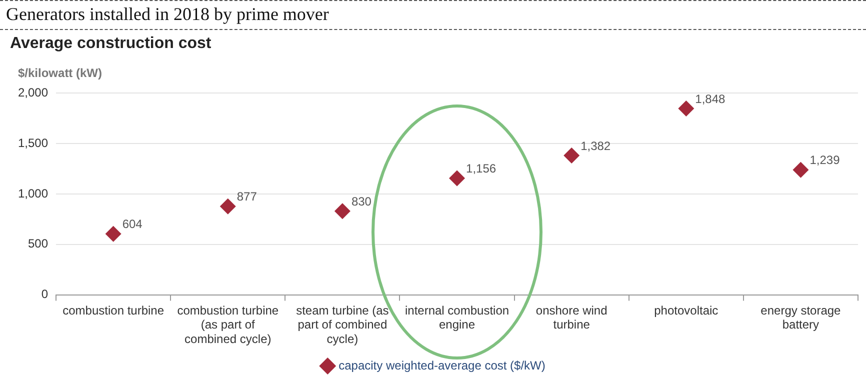  What do you see at coordinates (595, 145) in the screenshot?
I see `data-label: 1,382` at bounding box center [595, 145].